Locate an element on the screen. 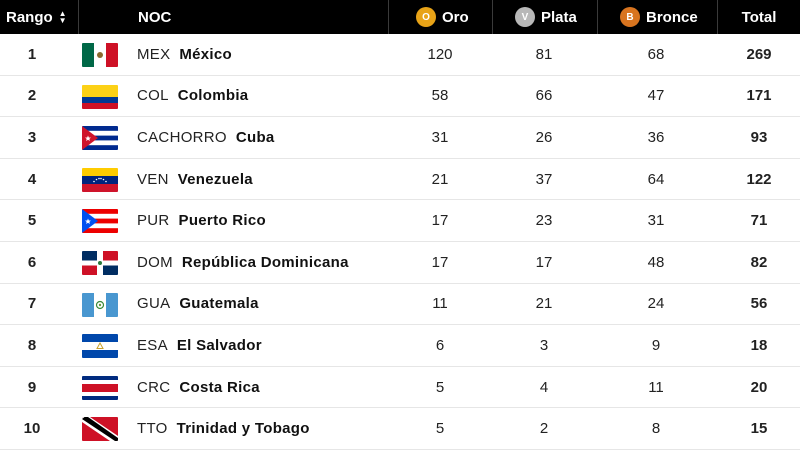 This screenshot has height=450, width=800. cuba-flag-icon is located at coordinates (100, 138).